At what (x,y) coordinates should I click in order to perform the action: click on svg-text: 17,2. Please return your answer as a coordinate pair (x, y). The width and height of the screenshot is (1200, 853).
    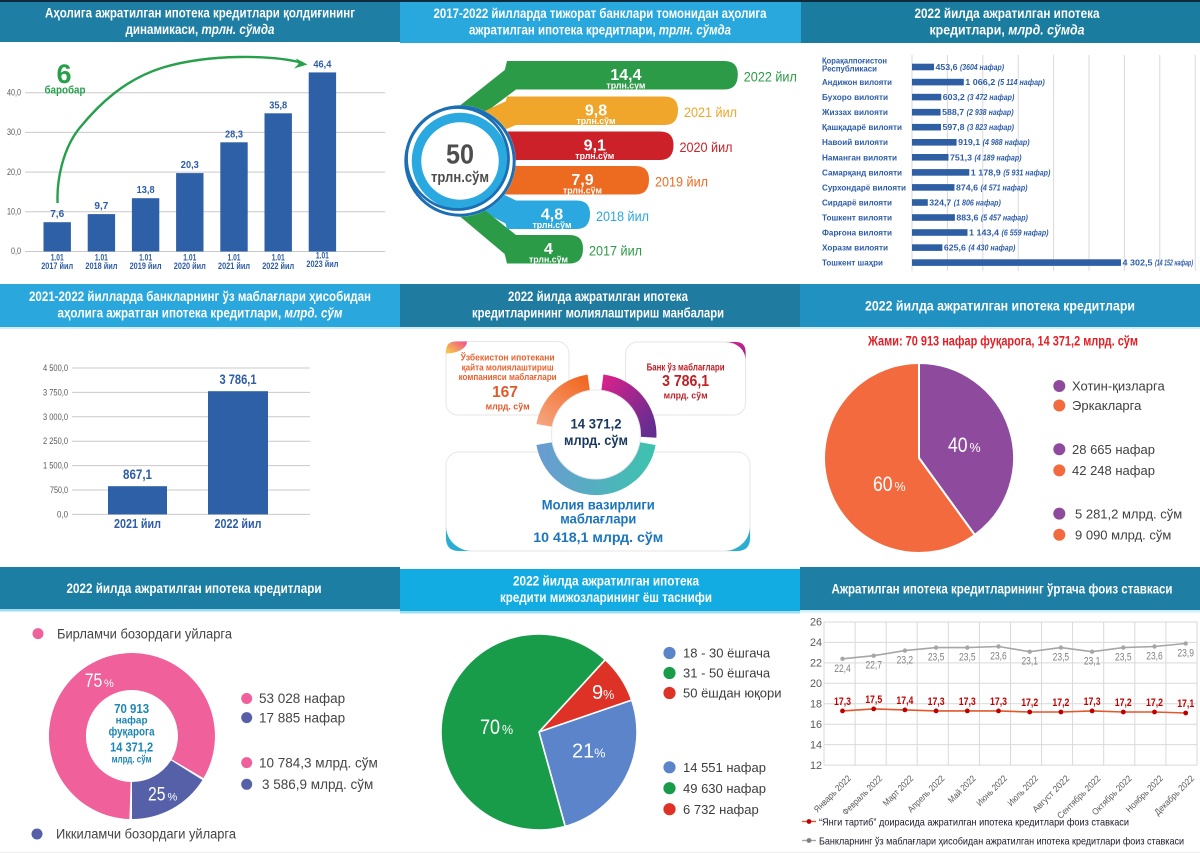
    Looking at the image, I should click on (1123, 703).